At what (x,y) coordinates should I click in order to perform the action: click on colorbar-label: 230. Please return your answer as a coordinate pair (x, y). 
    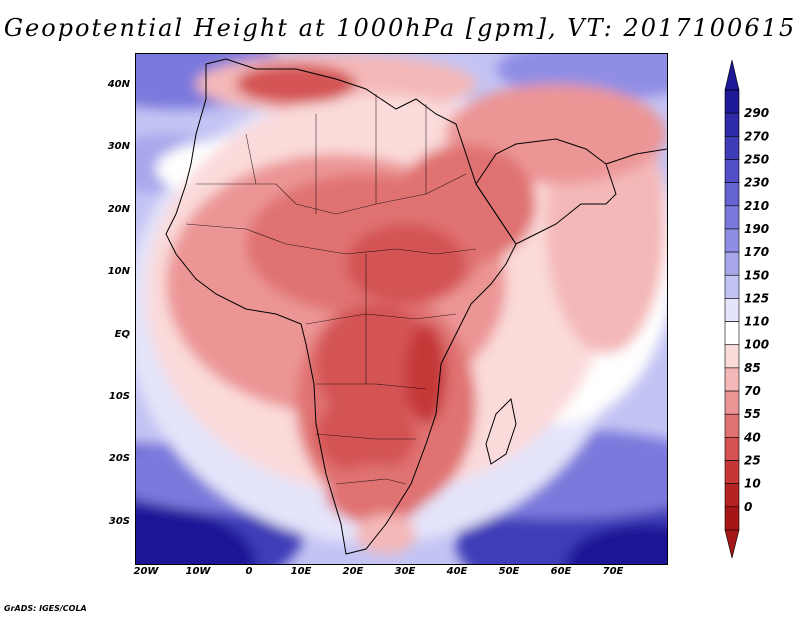
    Looking at the image, I should click on (756, 183).